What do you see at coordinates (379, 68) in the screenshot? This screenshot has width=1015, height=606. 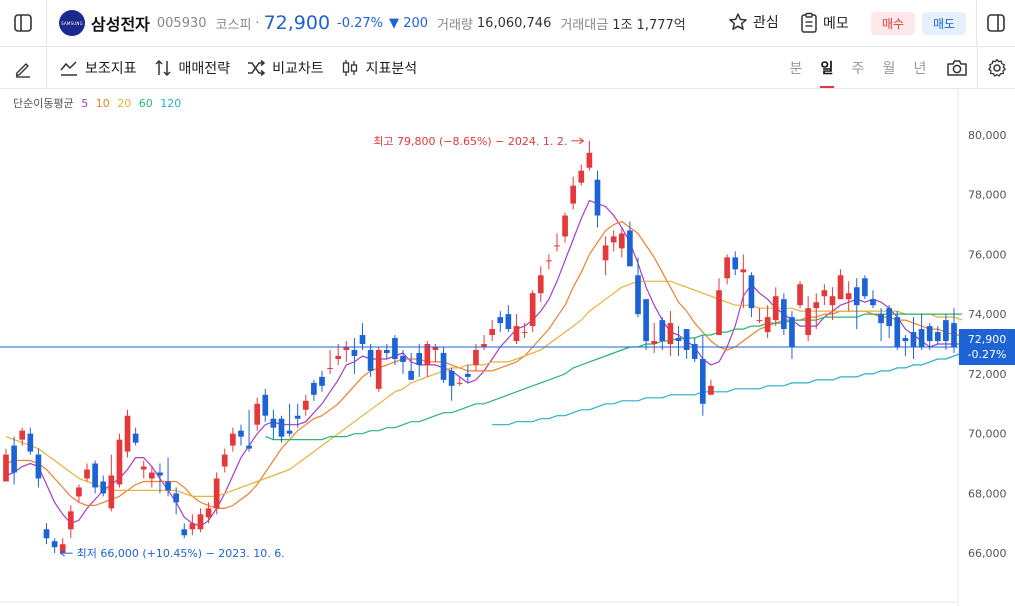 I see `analysis-button: 지표분석` at bounding box center [379, 68].